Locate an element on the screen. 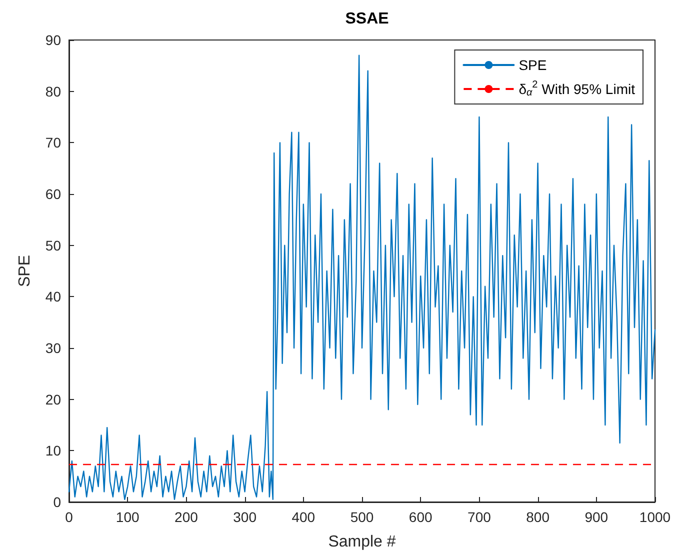 This screenshot has height=560, width=676. x-tick-label: 900 is located at coordinates (596, 517).